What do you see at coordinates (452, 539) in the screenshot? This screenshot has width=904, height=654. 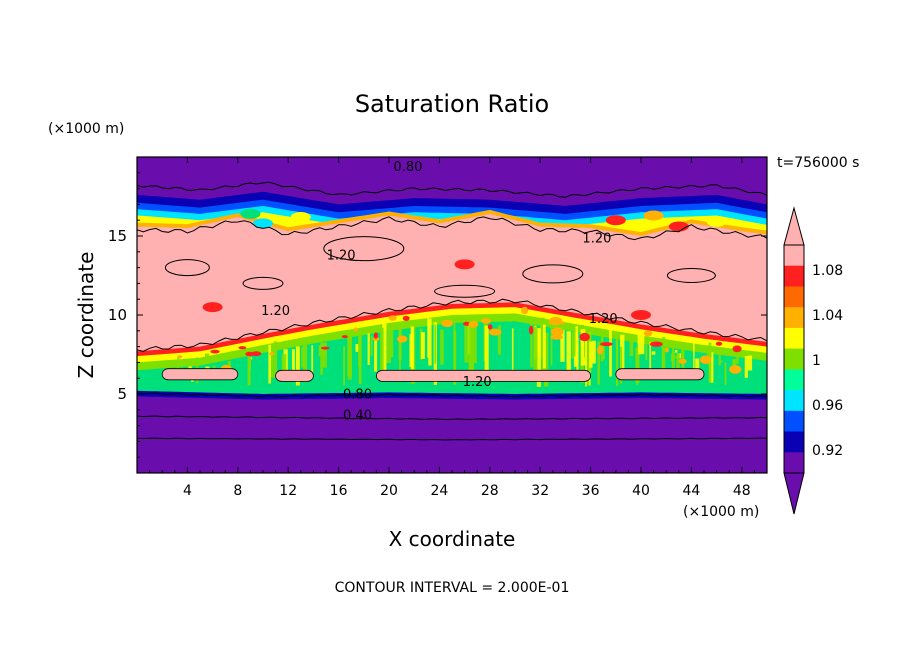 I see `x-axis-label: X coordinate` at bounding box center [452, 539].